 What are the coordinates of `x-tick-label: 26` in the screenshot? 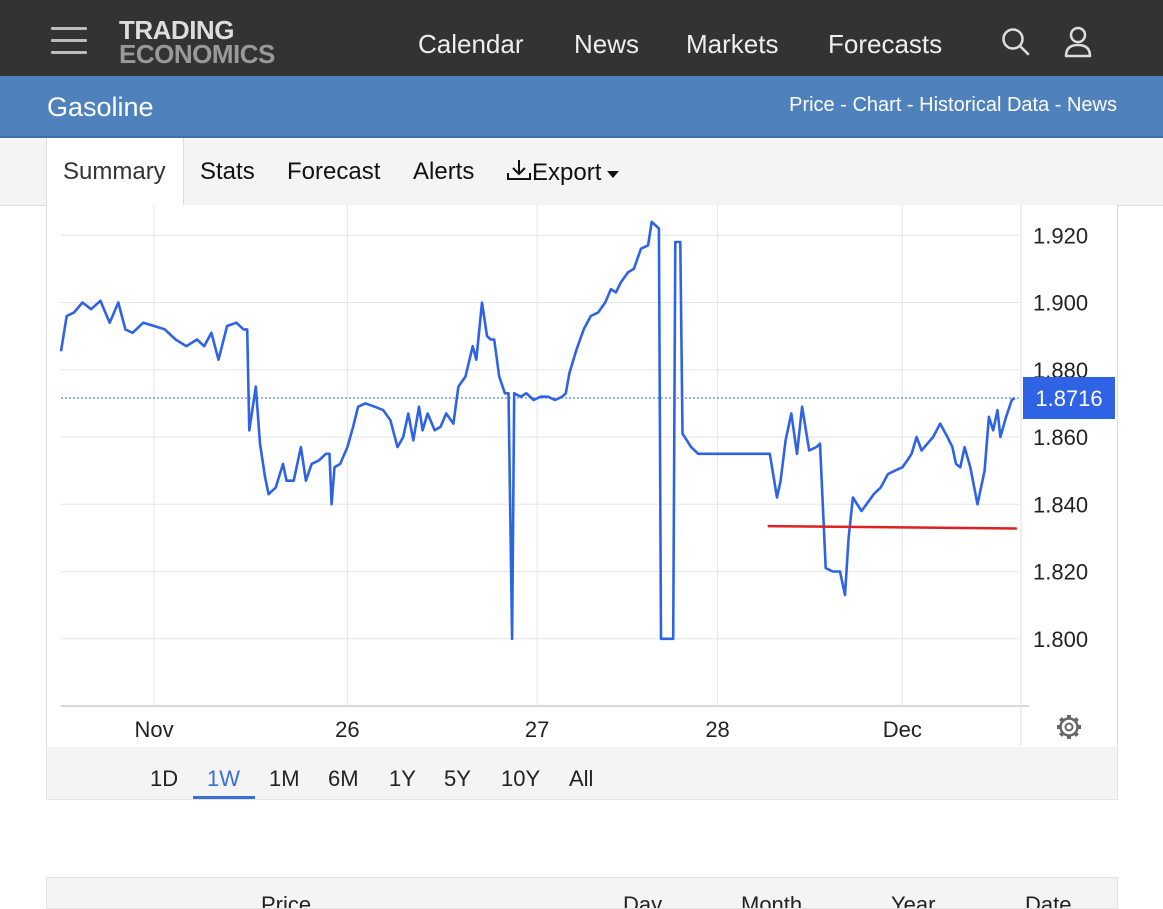 It's located at (347, 729).